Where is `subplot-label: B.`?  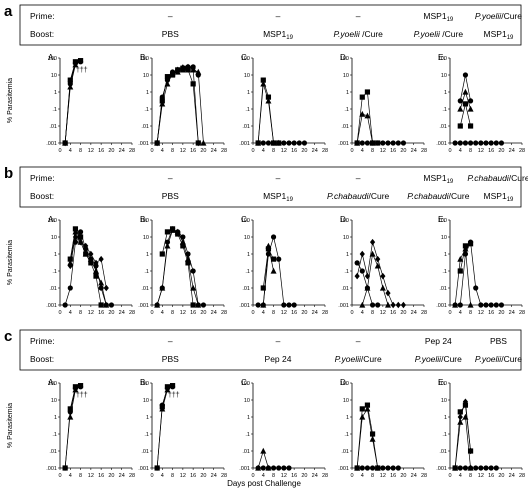 subplot-label: B. is located at coordinates (144, 382).